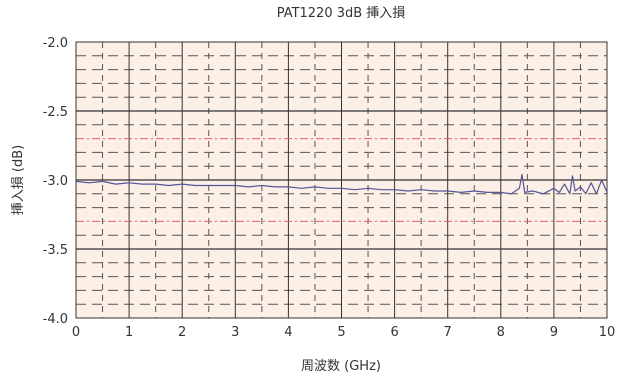 The width and height of the screenshot is (640, 378). What do you see at coordinates (235, 332) in the screenshot?
I see `x-tick-label: 3` at bounding box center [235, 332].